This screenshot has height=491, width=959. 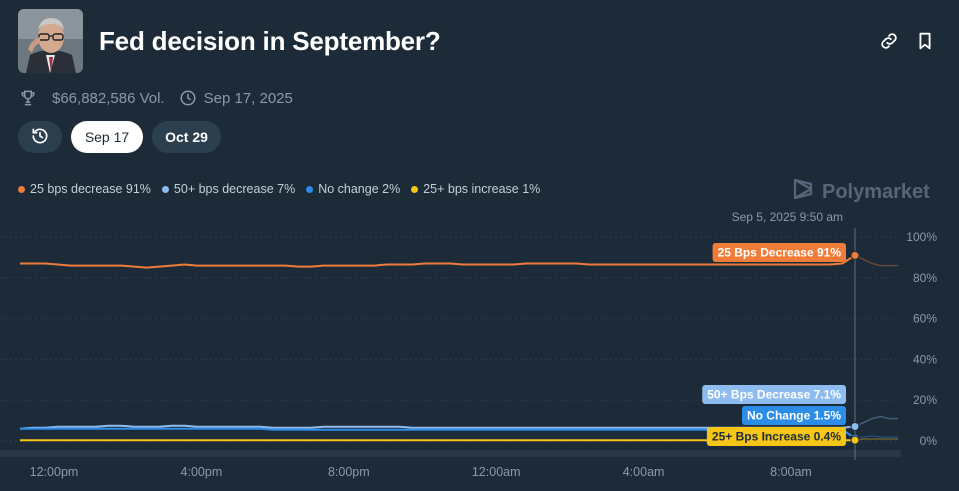 I want to click on series-tag-label: 25+ Bps Increase 0.4%, so click(x=776, y=437).